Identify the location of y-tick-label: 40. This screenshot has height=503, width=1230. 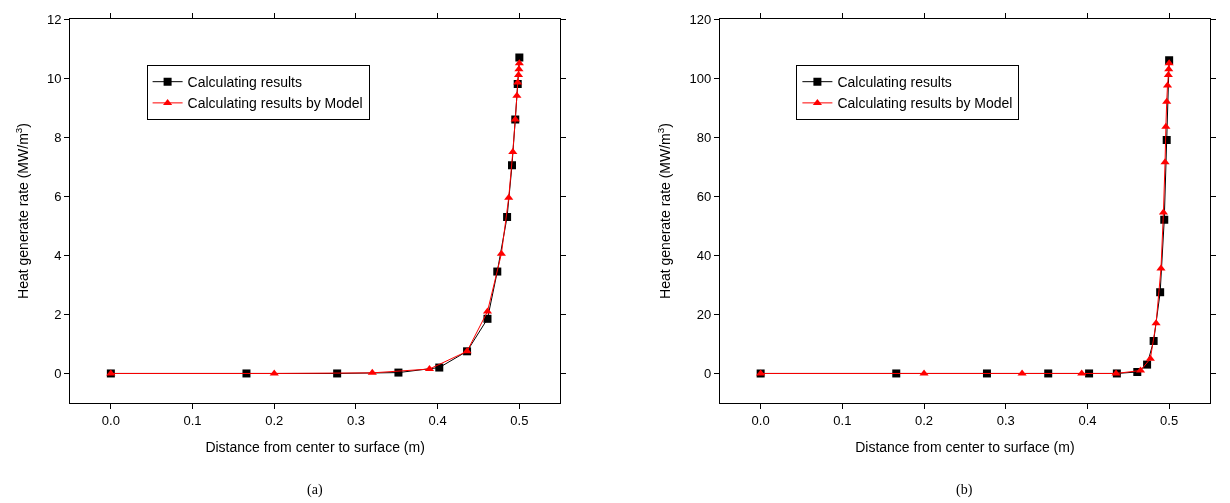
(704, 255).